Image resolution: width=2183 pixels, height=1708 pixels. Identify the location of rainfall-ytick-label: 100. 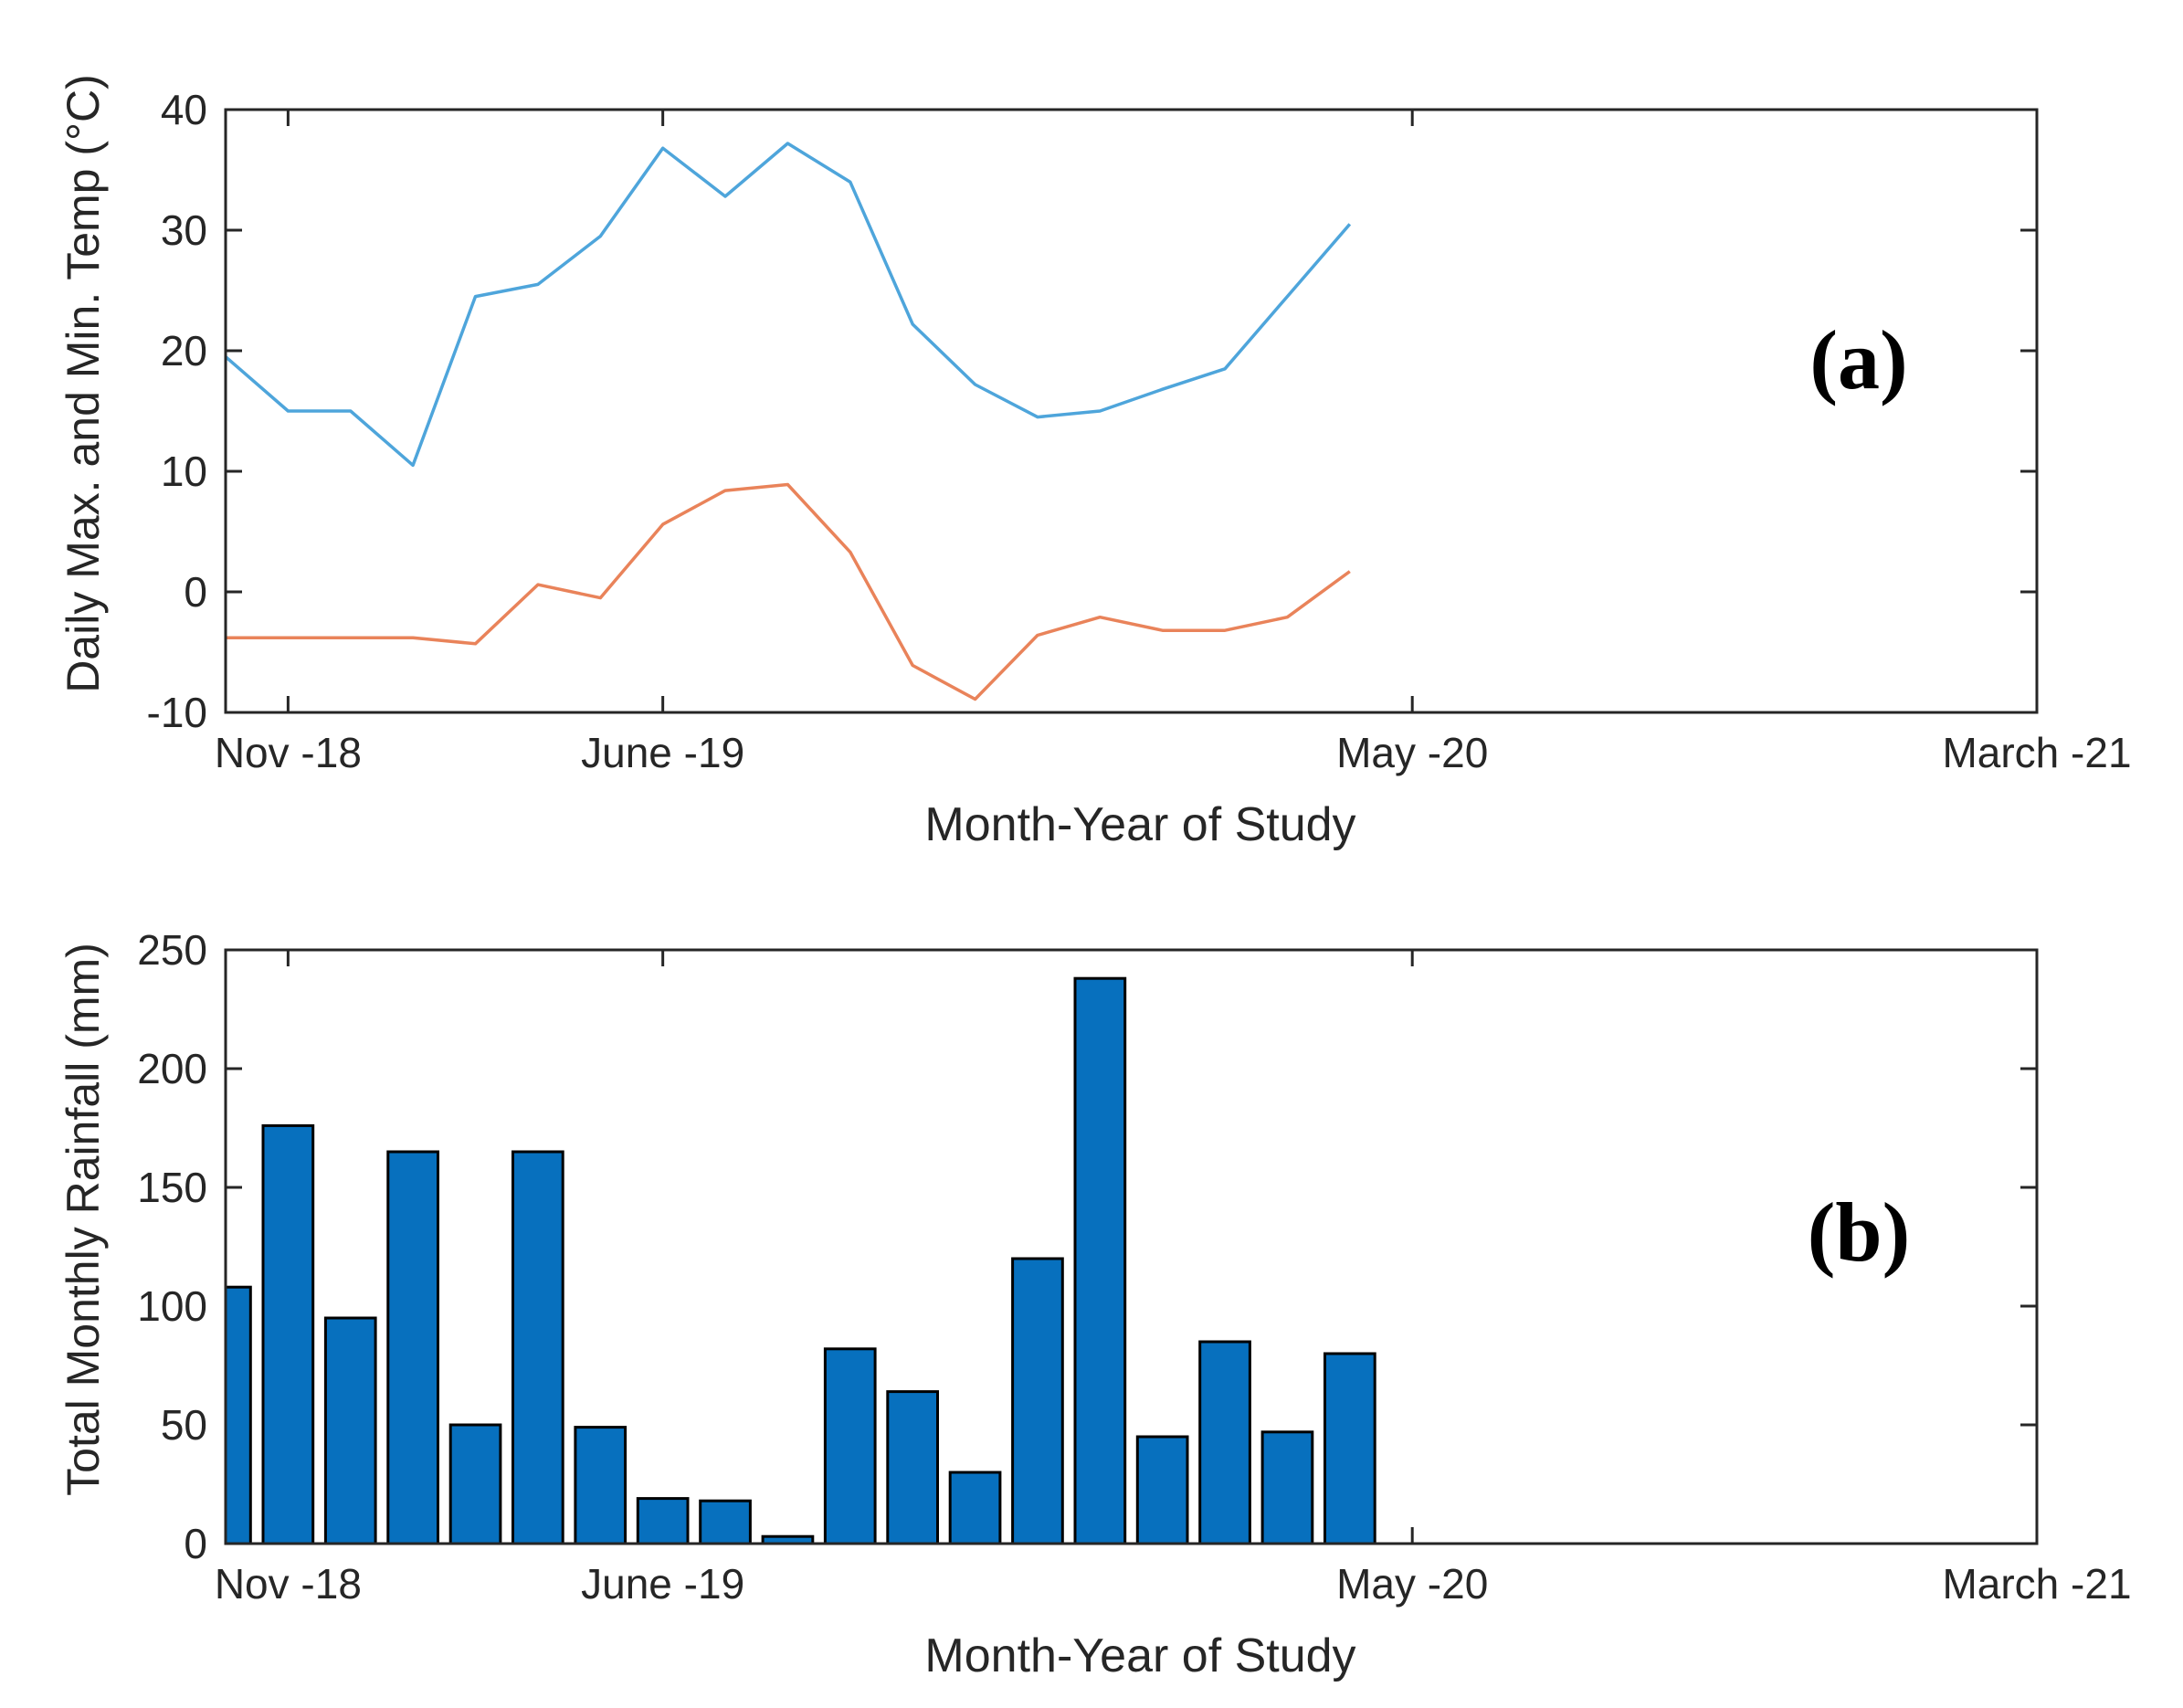
(172, 1306).